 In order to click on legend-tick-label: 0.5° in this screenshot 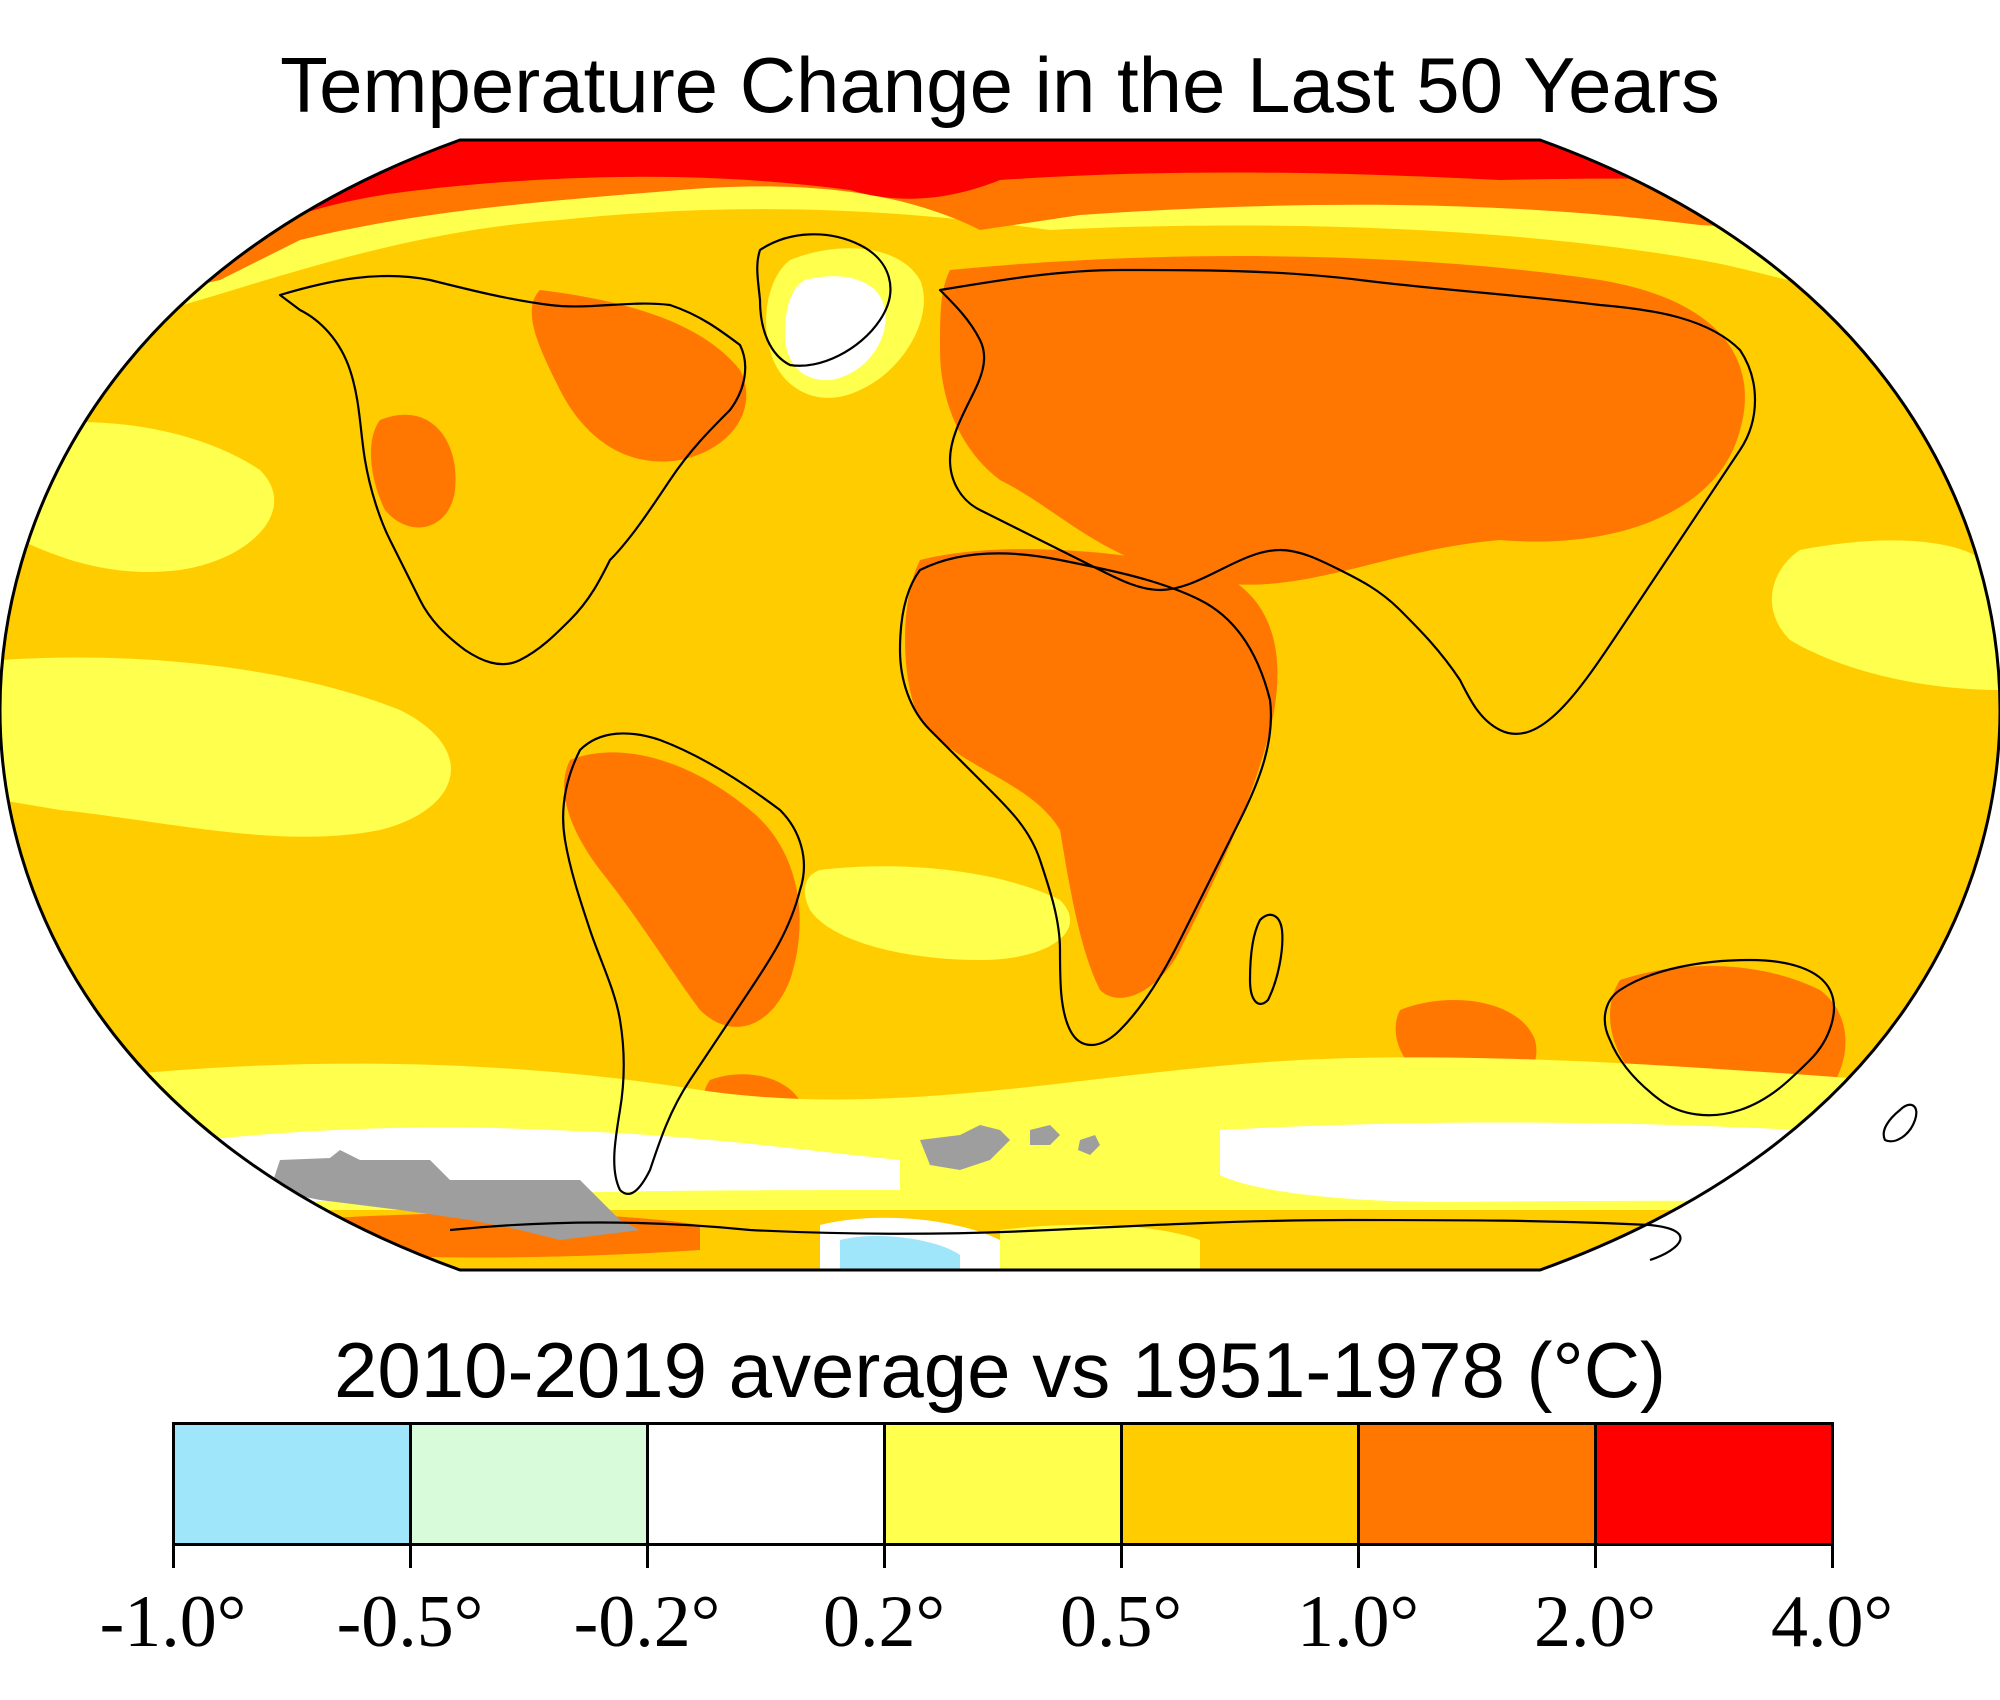, I will do `click(1121, 1622)`.